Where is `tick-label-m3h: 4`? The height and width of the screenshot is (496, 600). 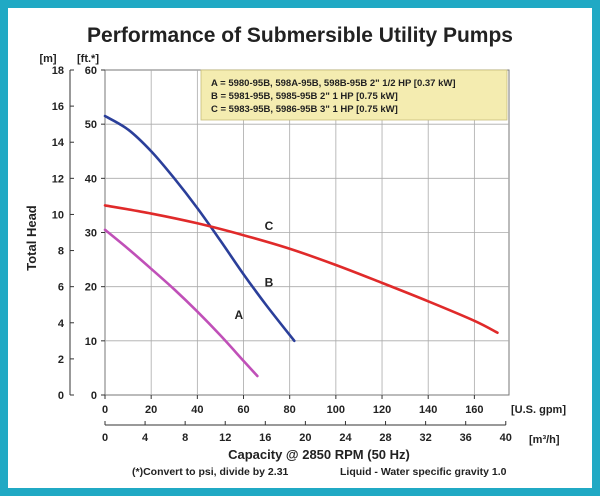 tick-label-m3h: 4 is located at coordinates (145, 438).